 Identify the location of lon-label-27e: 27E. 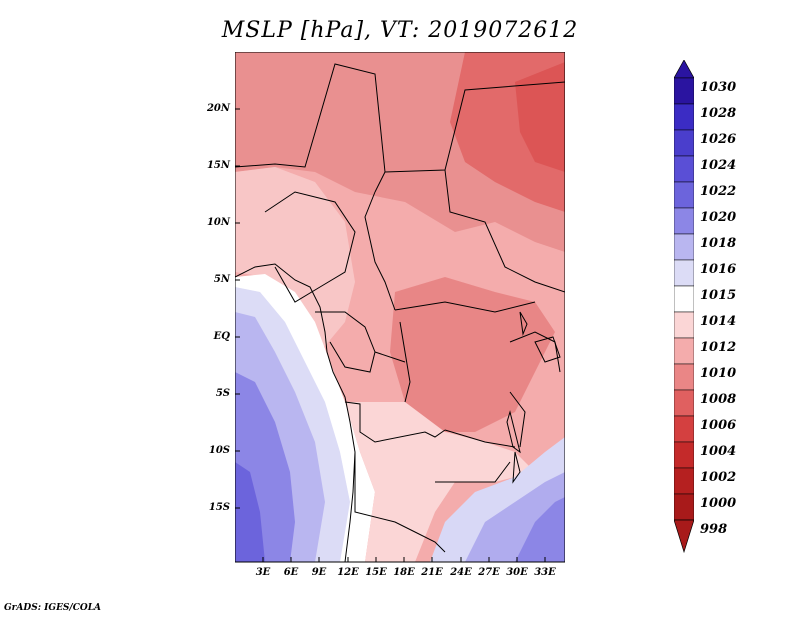
(489, 572).